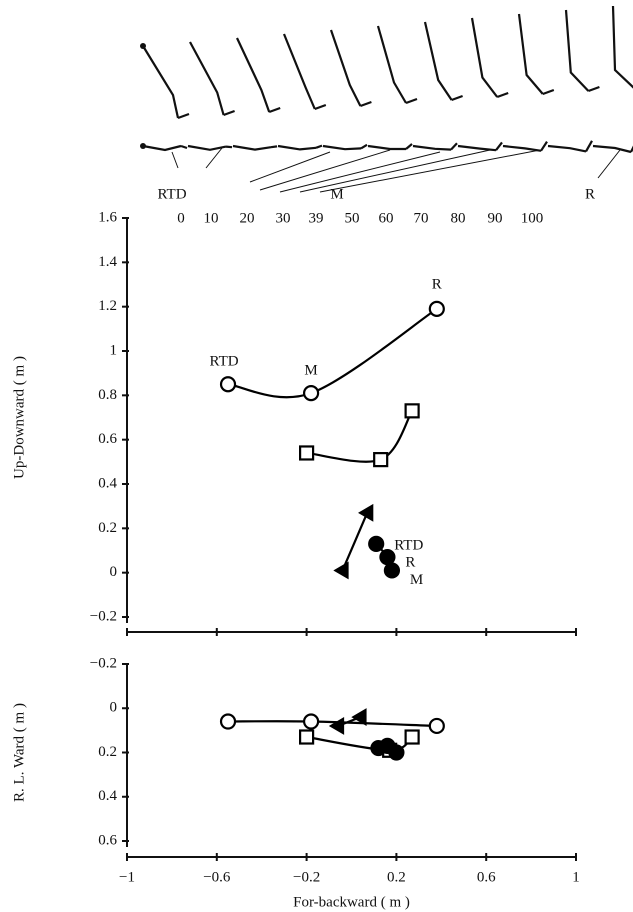 The height and width of the screenshot is (912, 633). Describe the element at coordinates (211, 218) in the screenshot. I see `percent-label: 10` at that location.